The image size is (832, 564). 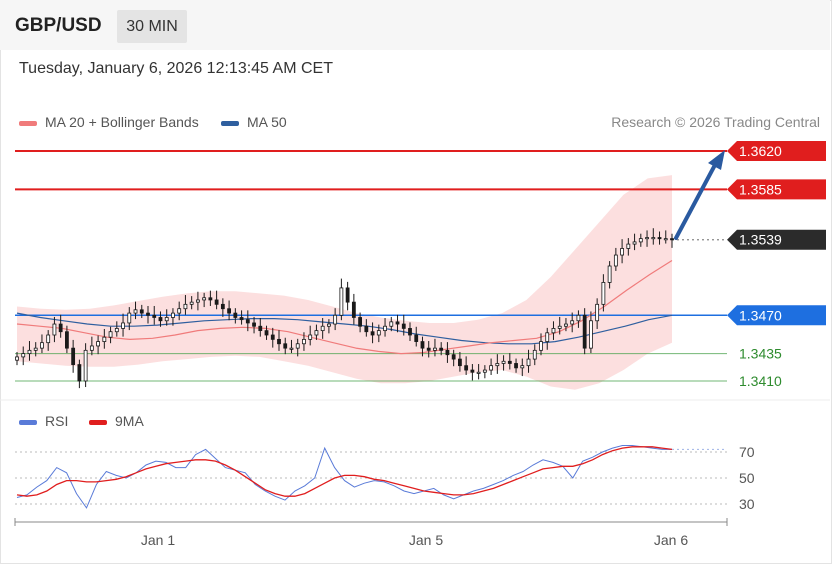 I want to click on x-tick-label: Jan 5, so click(x=426, y=540).